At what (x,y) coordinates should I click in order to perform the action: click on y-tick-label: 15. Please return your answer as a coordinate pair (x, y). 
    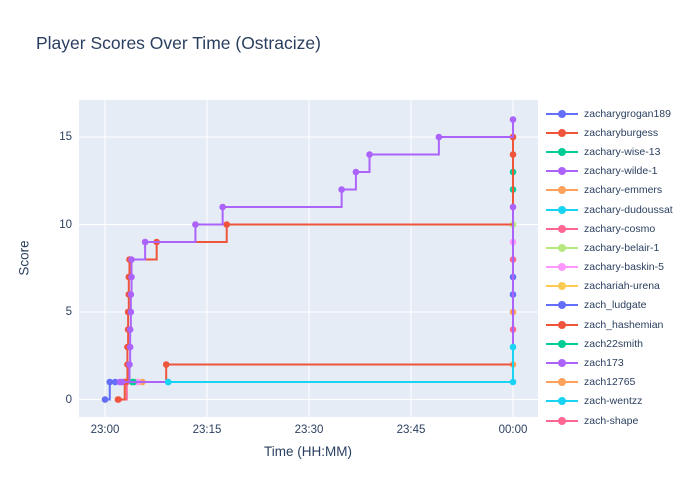
    Looking at the image, I should click on (65, 137).